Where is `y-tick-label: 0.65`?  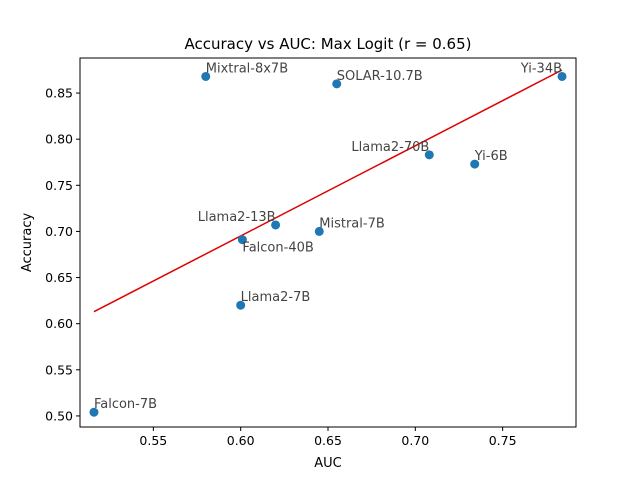 y-tick-label: 0.65 is located at coordinates (59, 277).